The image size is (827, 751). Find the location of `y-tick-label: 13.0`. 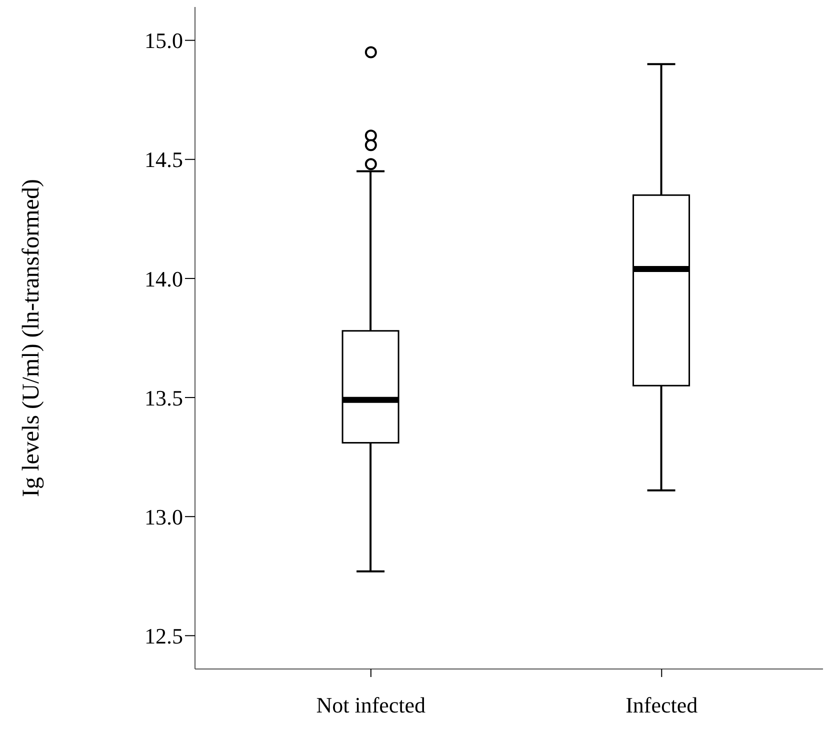

y-tick-label: 13.0 is located at coordinates (163, 517).